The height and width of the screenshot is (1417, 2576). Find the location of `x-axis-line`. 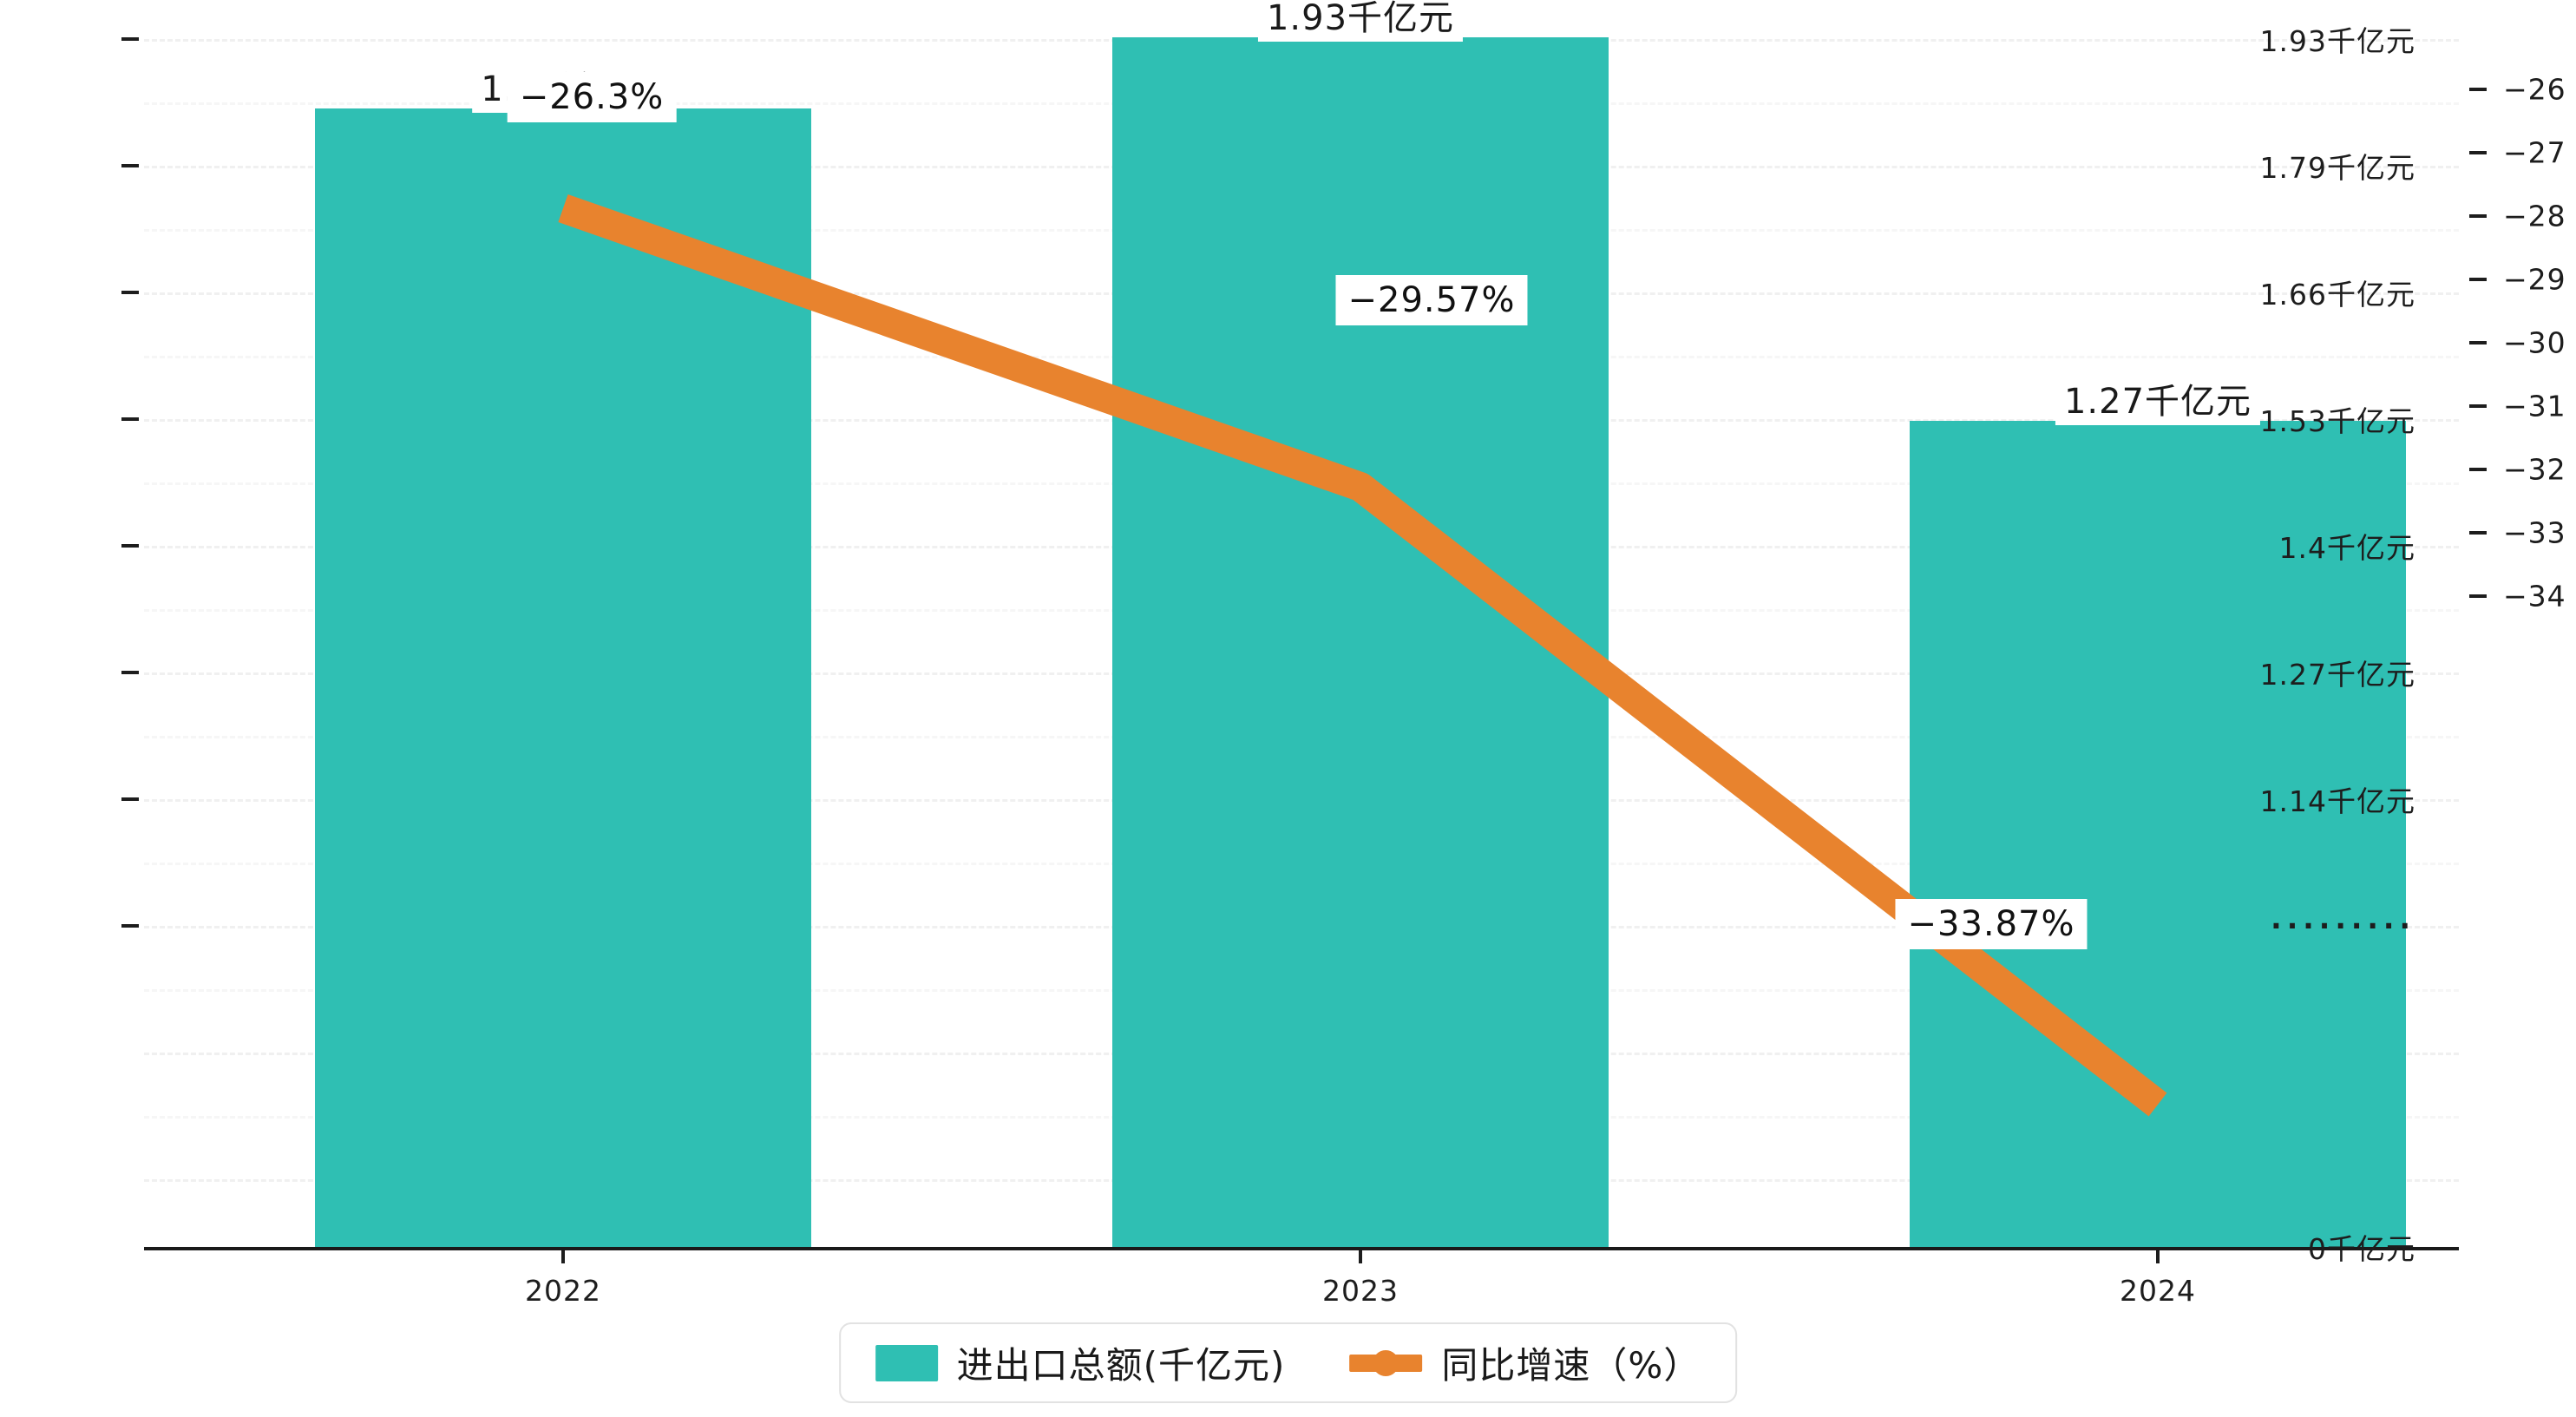

x-axis-line is located at coordinates (1301, 1248).